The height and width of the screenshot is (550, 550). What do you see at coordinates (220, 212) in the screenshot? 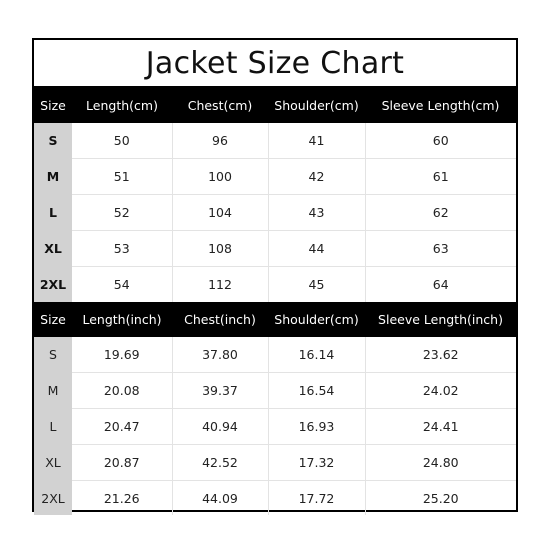
I see `table-cell: 104` at bounding box center [220, 212].